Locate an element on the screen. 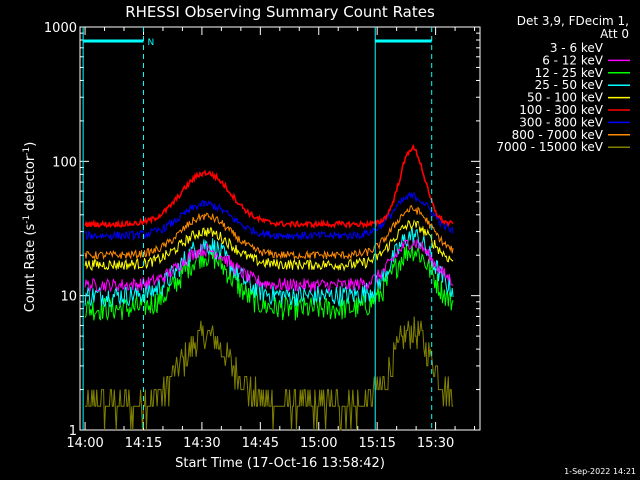  series-line-50-100-kev is located at coordinates (269, 245).